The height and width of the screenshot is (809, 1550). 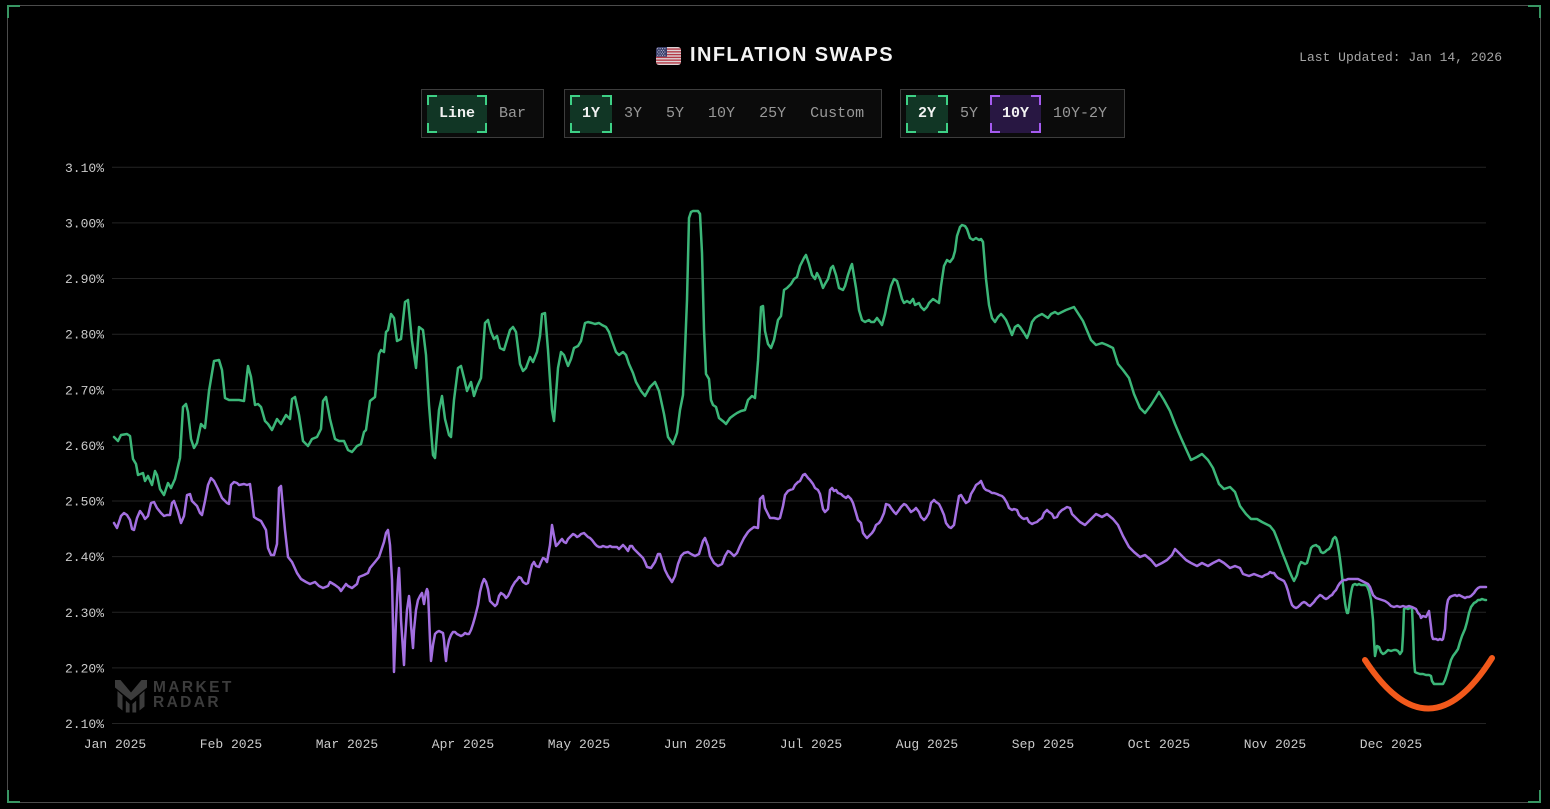 What do you see at coordinates (1391, 744) in the screenshot?
I see `svg-text: Dec 2025` at bounding box center [1391, 744].